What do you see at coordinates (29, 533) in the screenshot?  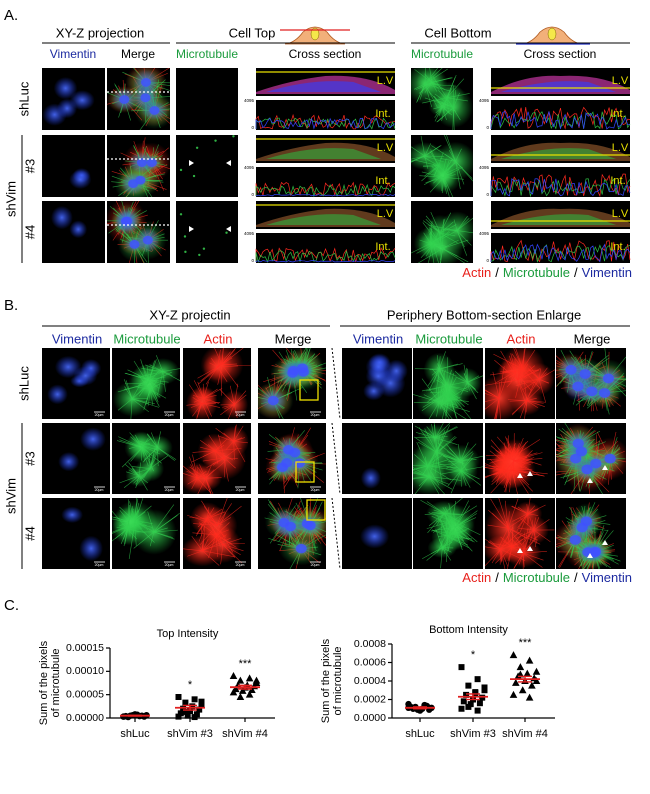 I see `row-label: #4` at bounding box center [29, 533].